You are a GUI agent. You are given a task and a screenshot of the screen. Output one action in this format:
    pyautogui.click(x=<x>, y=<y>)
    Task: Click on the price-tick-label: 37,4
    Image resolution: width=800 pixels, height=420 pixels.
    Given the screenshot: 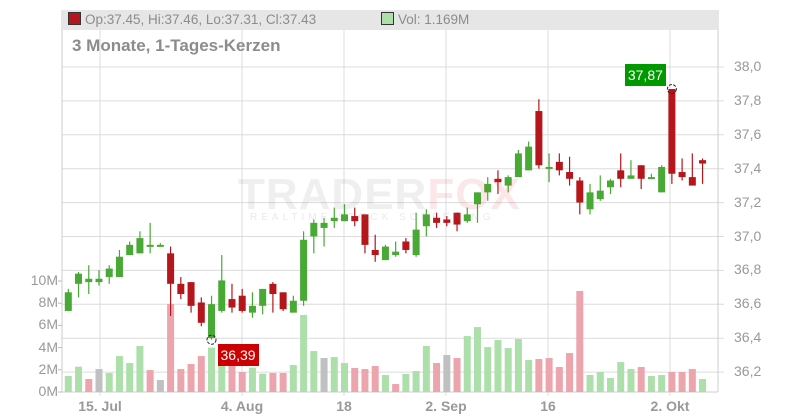 What is the action you would take?
    pyautogui.click(x=748, y=167)
    